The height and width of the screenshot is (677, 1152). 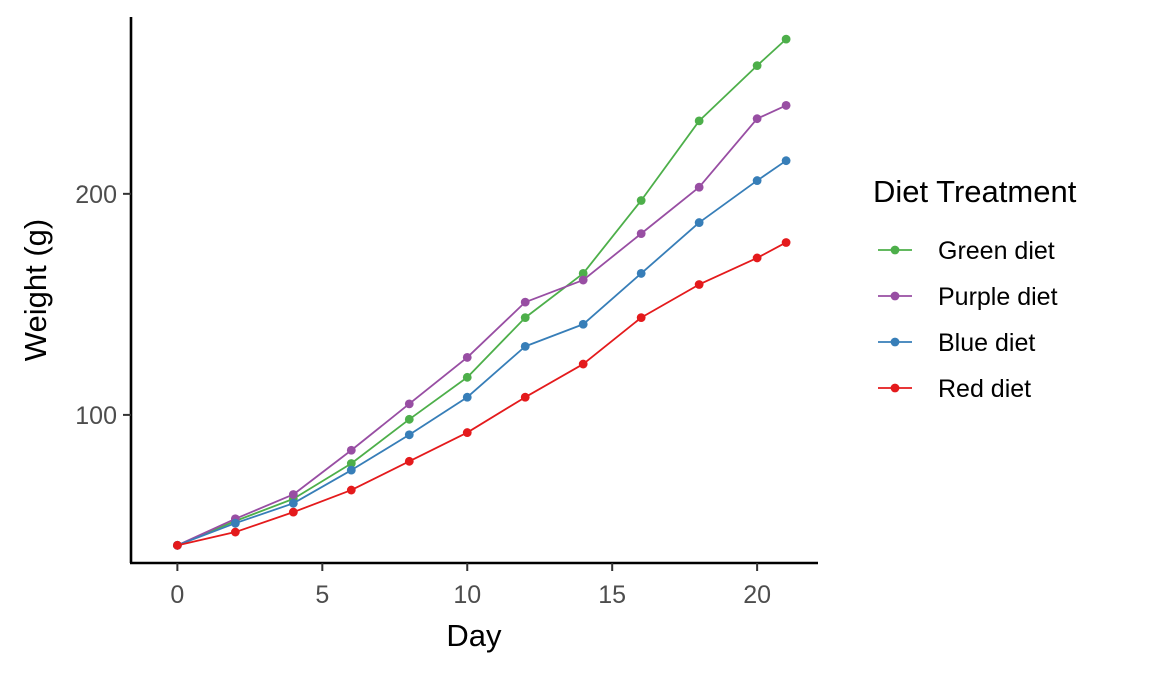 What do you see at coordinates (96, 195) in the screenshot?
I see `y-tick-label: 200` at bounding box center [96, 195].